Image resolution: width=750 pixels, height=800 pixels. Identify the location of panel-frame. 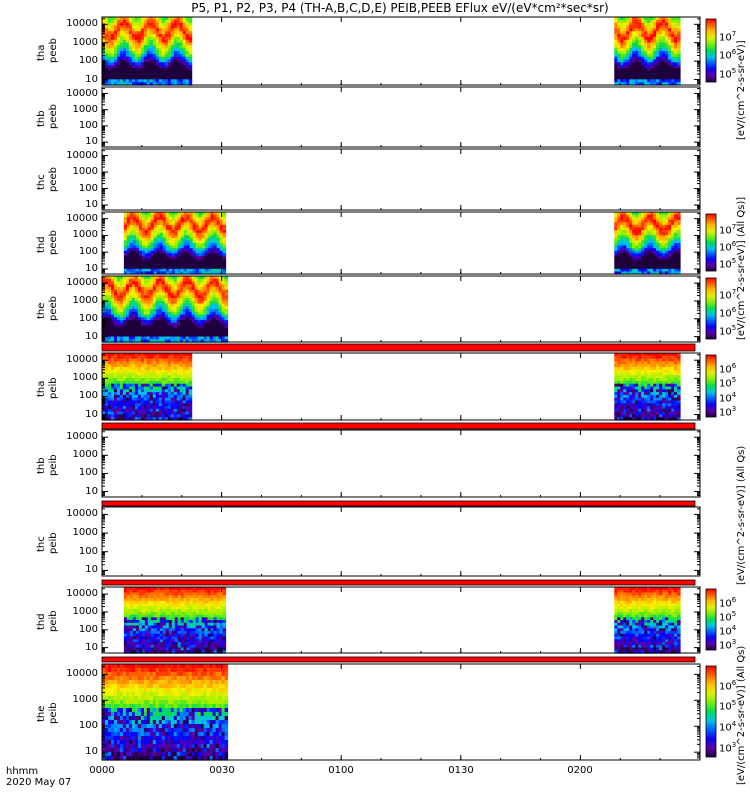
(401, 51).